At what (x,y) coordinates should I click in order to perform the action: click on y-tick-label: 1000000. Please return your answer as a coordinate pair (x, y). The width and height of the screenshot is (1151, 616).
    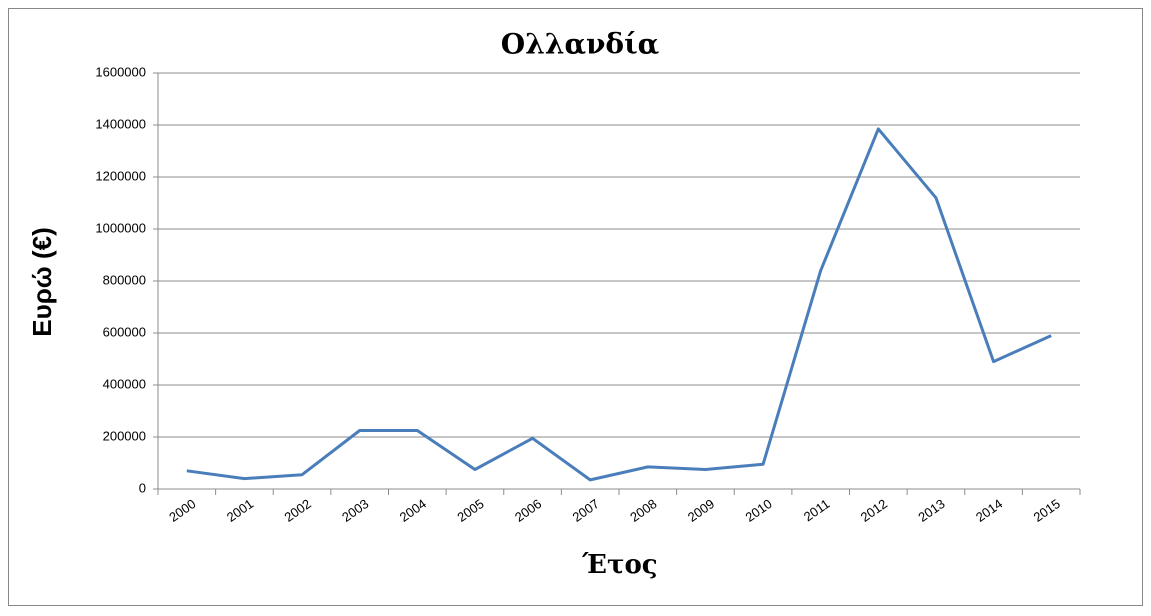
    Looking at the image, I should click on (120, 227).